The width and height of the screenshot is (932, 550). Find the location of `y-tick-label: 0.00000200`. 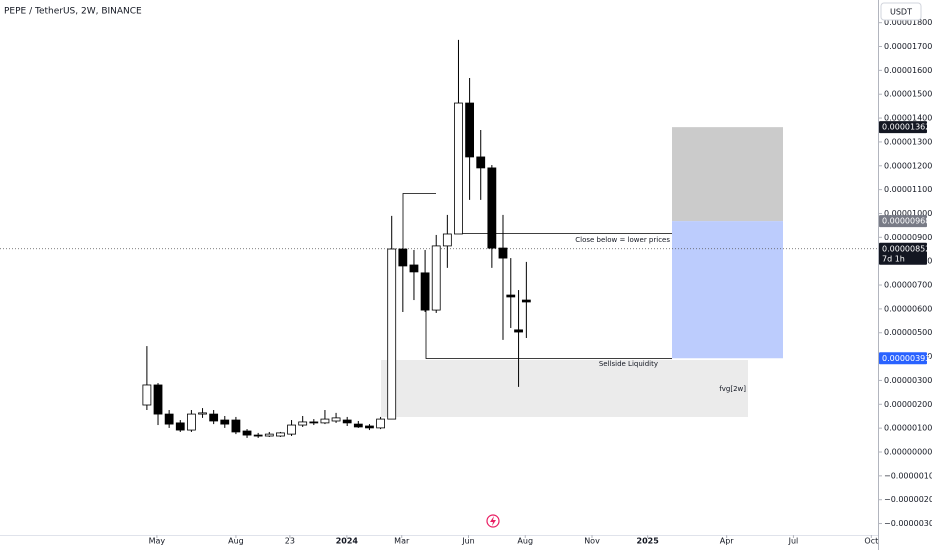

y-tick-label: 0.00000200 is located at coordinates (908, 404).